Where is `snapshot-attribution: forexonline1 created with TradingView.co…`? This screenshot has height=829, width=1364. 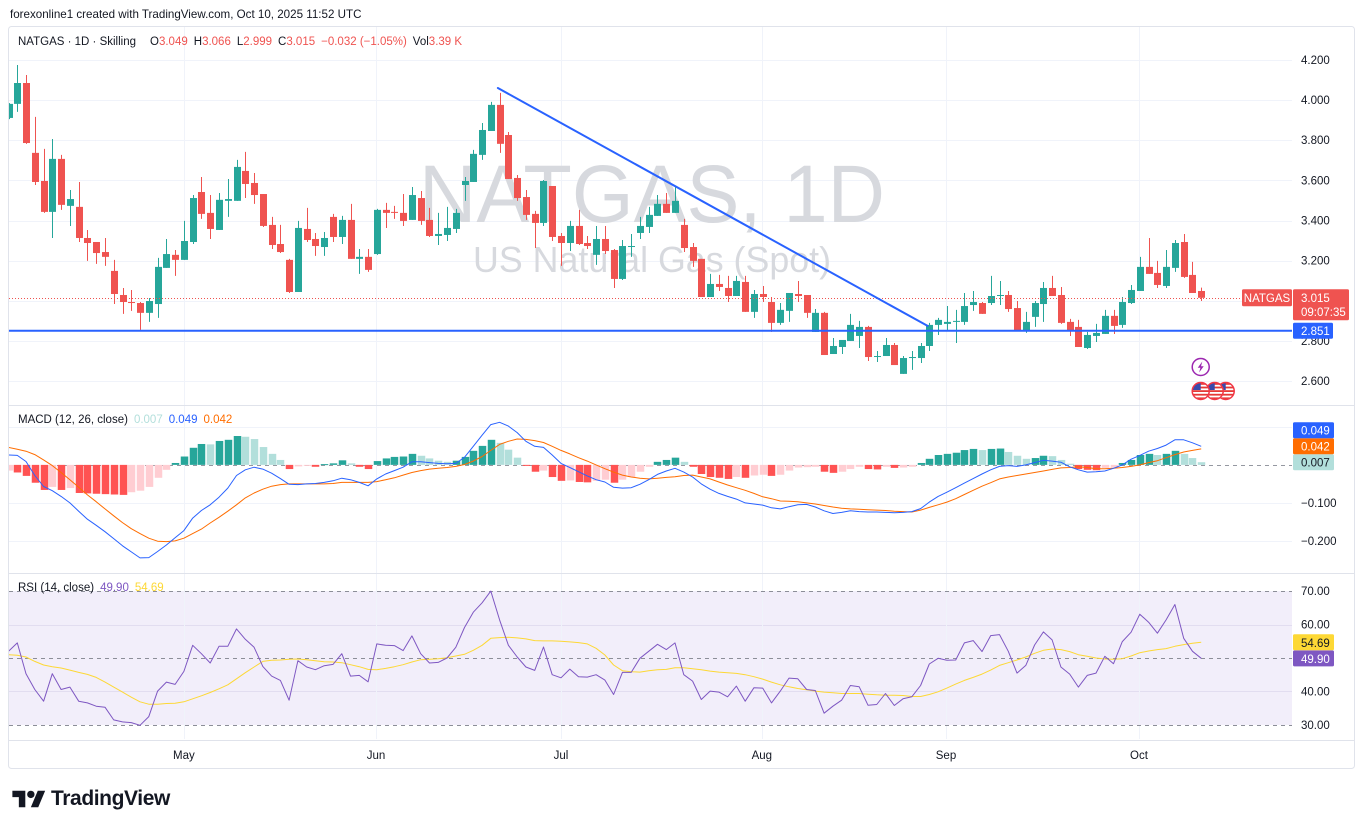
snapshot-attribution: forexonline1 created with TradingView.co… is located at coordinates (186, 14).